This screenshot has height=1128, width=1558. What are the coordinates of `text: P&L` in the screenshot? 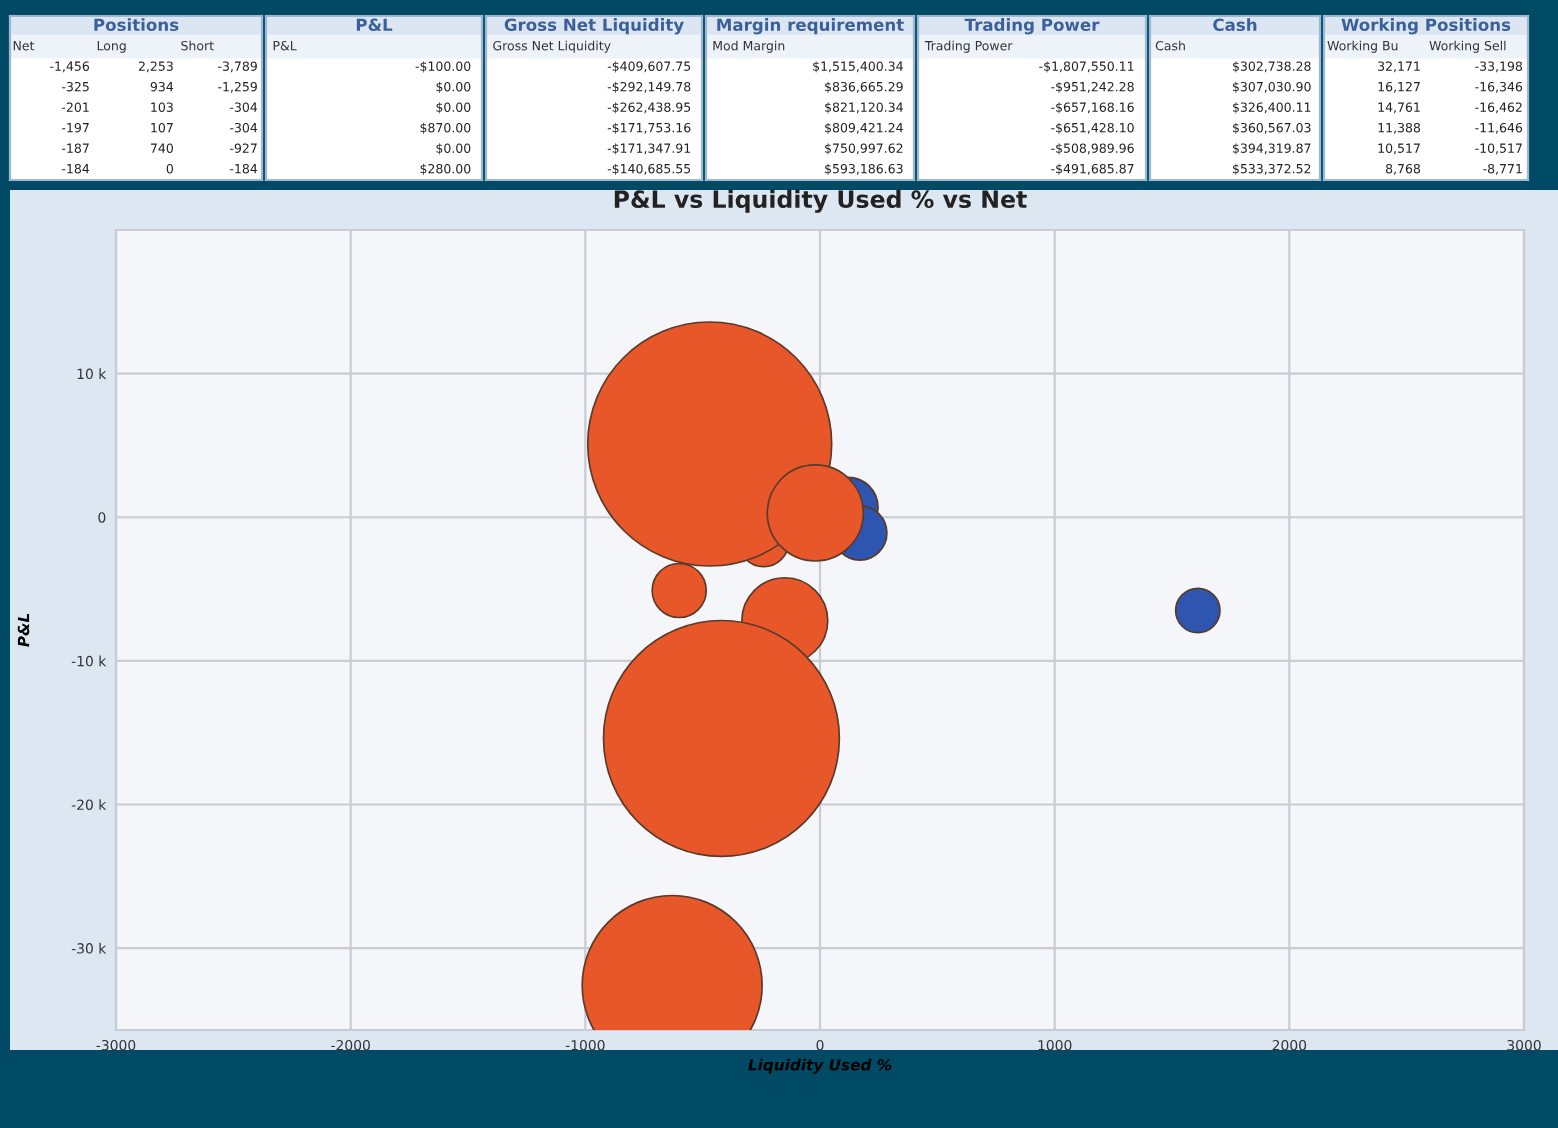 It's located at (374, 25).